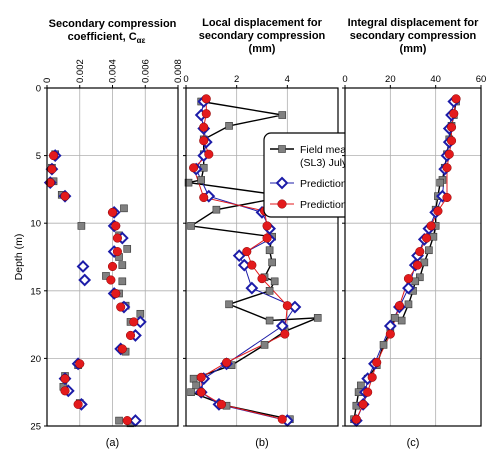 The width and height of the screenshot is (502, 464). I want to click on chart-title-line: Local displacement for, so click(262, 23).